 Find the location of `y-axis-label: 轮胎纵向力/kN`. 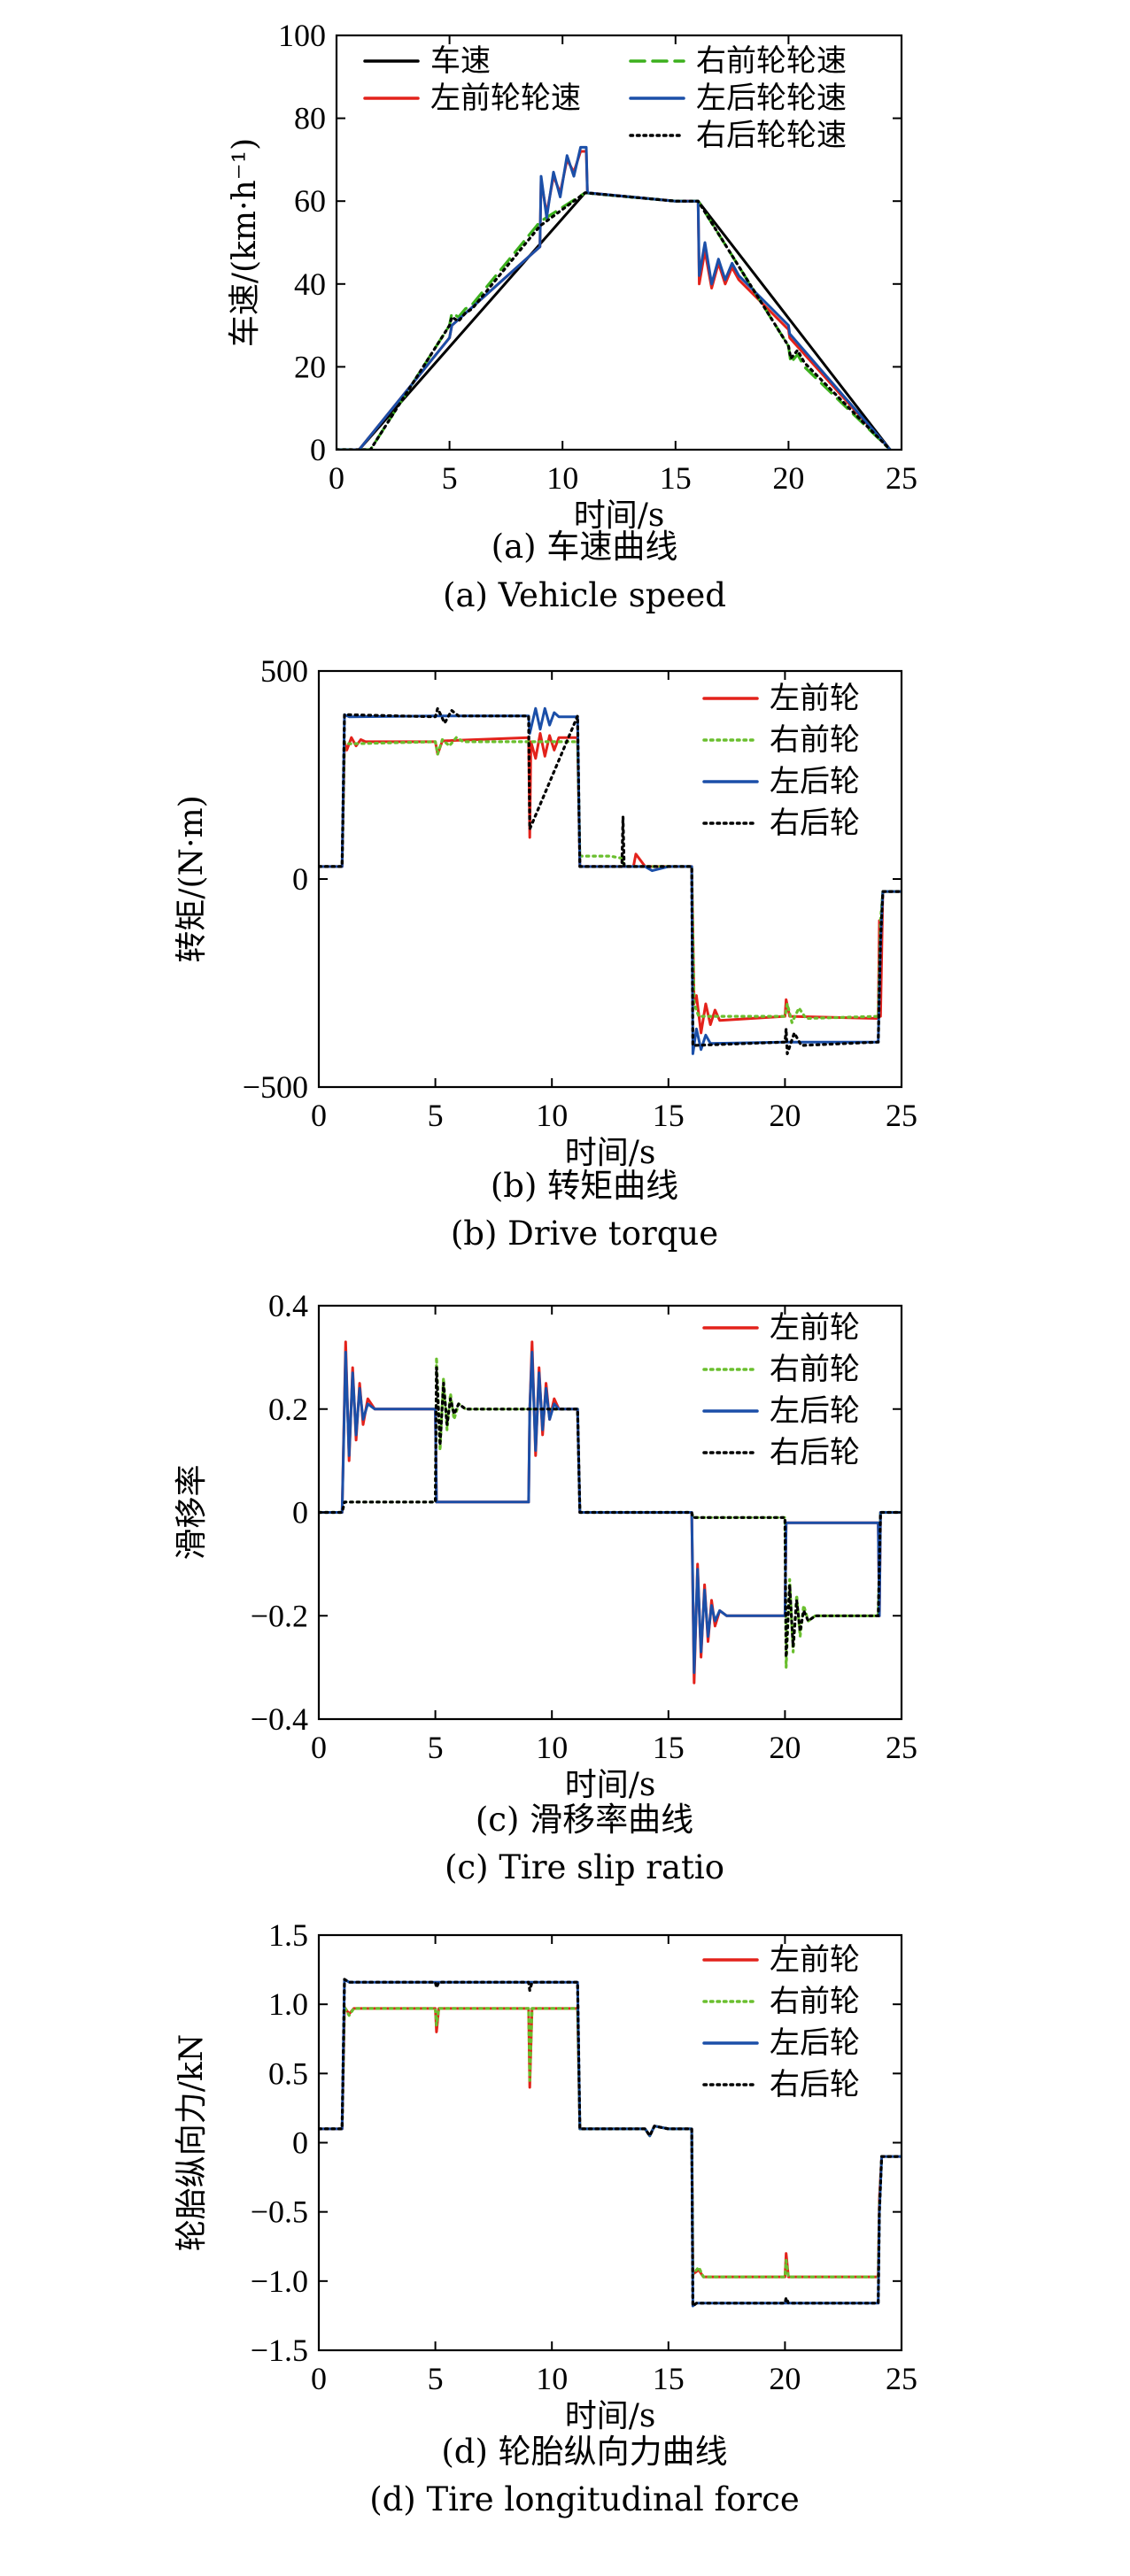

y-axis-label: 轮胎纵向力/kN is located at coordinates (192, 2142).